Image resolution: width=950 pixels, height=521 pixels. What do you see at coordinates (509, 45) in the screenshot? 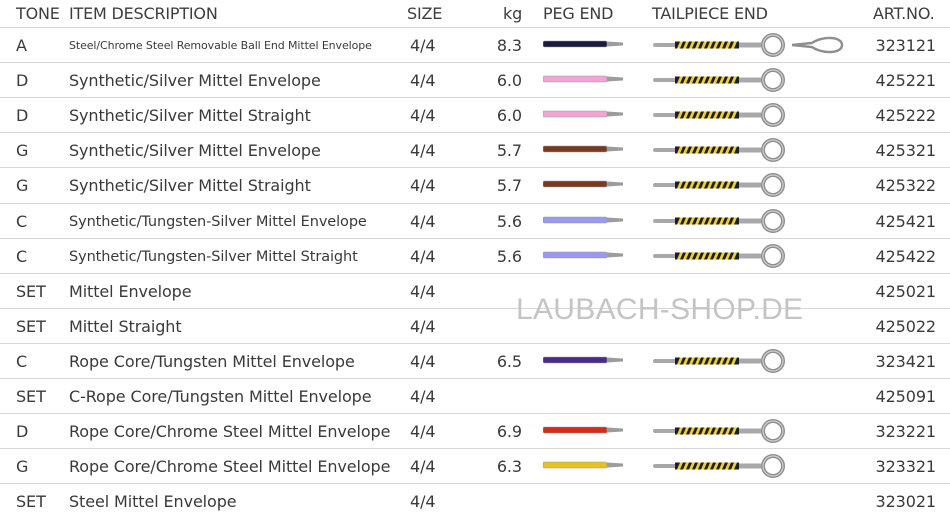
I see `tension-kg-cell: 8.3` at bounding box center [509, 45].